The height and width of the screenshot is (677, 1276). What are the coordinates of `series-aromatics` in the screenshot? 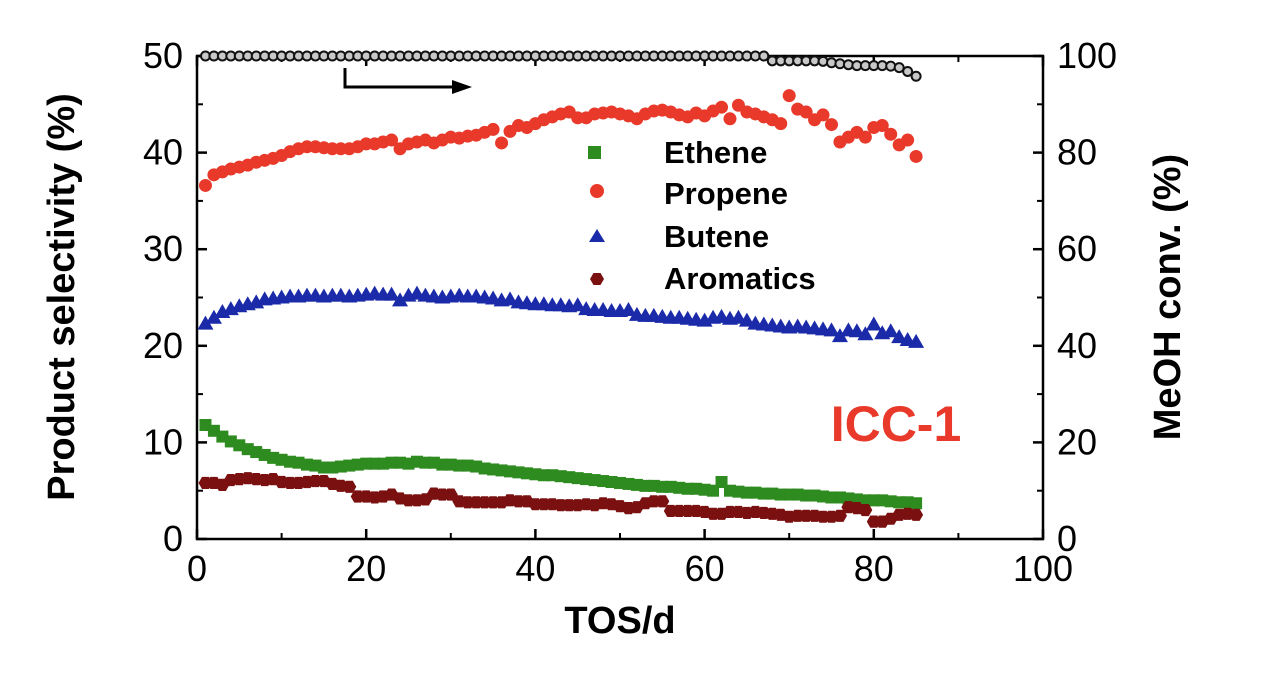 It's located at (561, 500).